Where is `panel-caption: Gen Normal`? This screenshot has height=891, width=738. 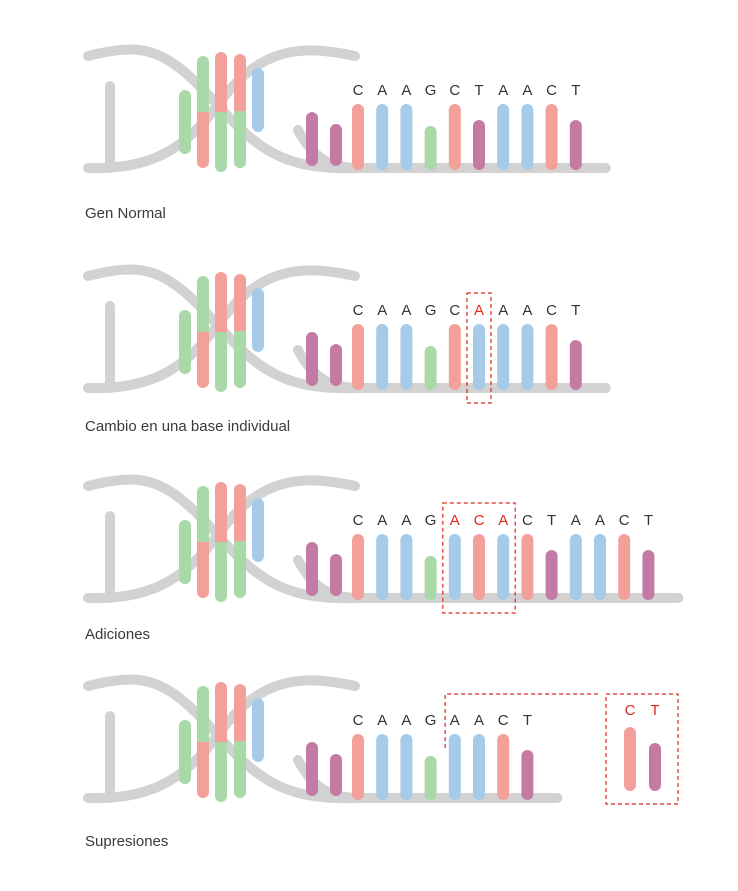 panel-caption: Gen Normal is located at coordinates (125, 213).